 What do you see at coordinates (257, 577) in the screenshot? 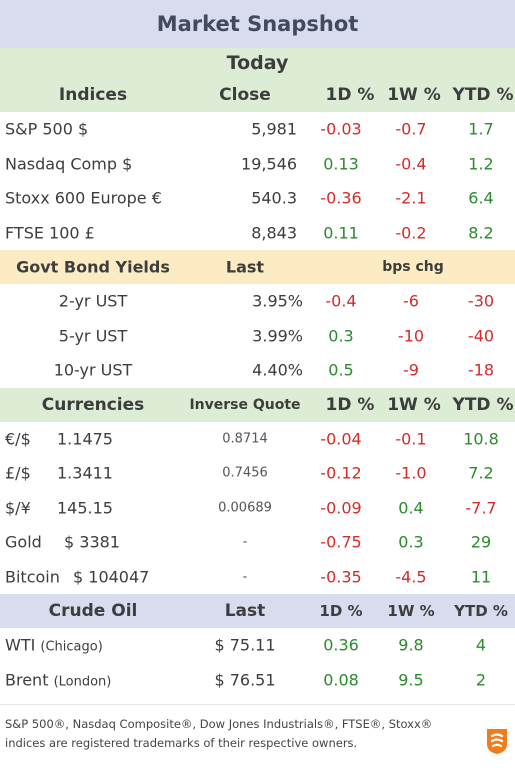
I see `table-row: Bitcoin $ 104047 - -0.35 -4.5 11` at bounding box center [257, 577].